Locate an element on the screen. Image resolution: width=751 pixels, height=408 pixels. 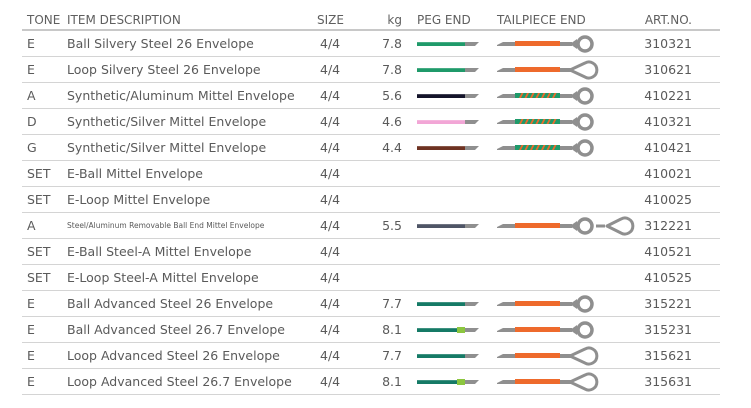
art-no-cell: 315221 is located at coordinates (668, 303).